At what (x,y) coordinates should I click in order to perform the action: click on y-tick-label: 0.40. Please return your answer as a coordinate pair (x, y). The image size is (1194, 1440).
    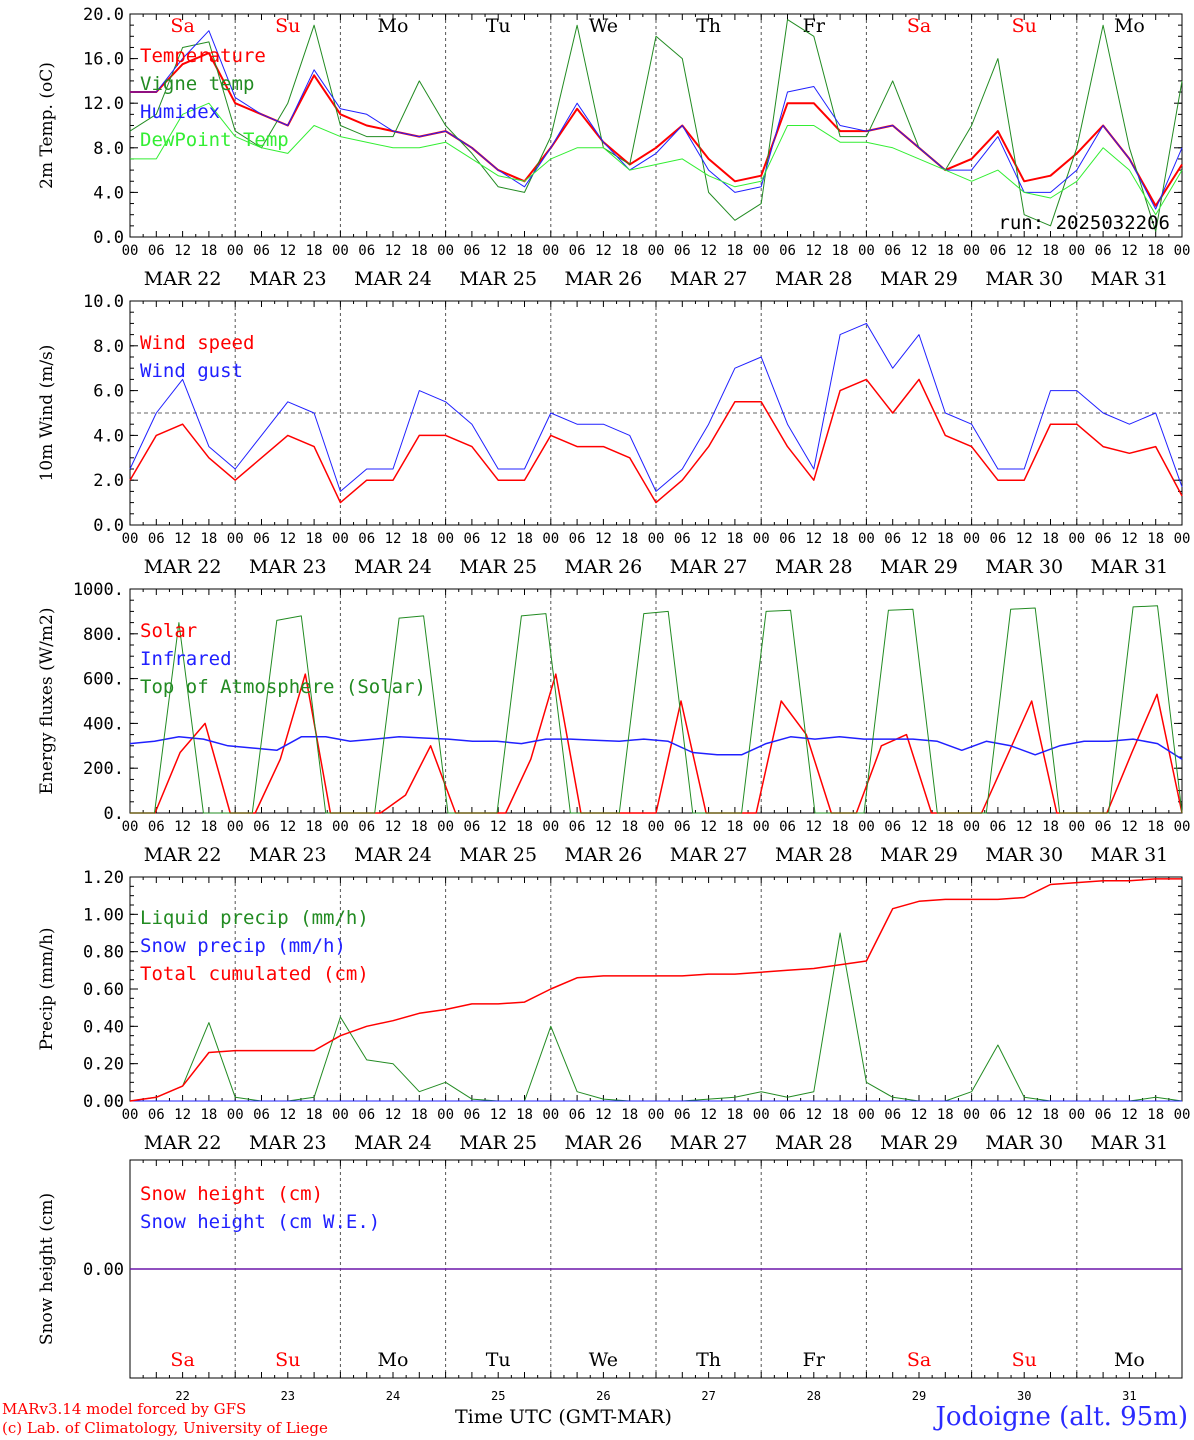
    Looking at the image, I should click on (103, 1027).